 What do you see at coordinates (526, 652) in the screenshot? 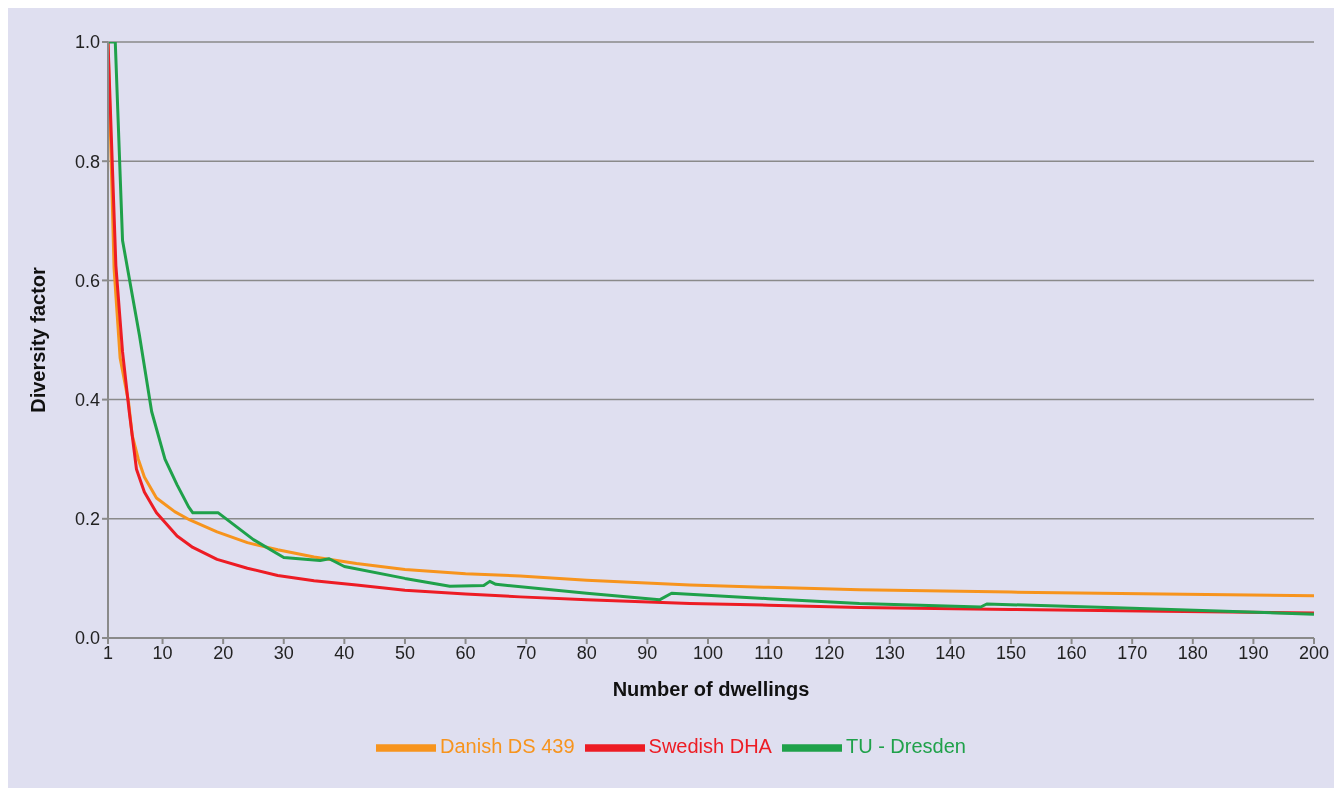
I see `x-tick-label: 70` at bounding box center [526, 652].